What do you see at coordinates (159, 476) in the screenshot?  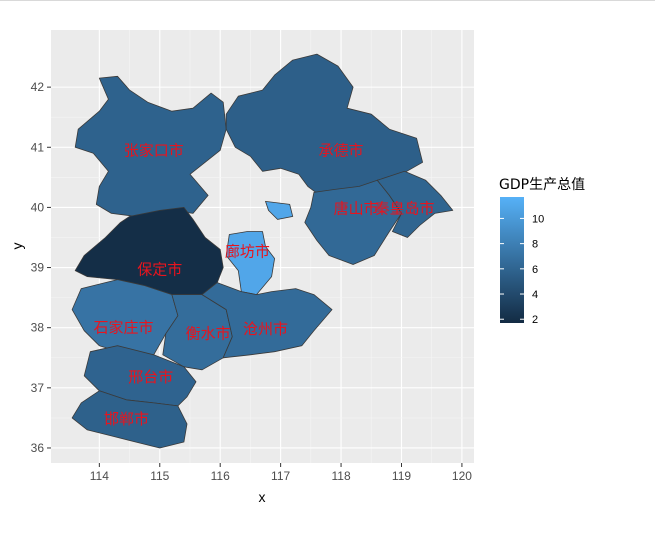 I see `x-tick-label: 115` at bounding box center [159, 476].